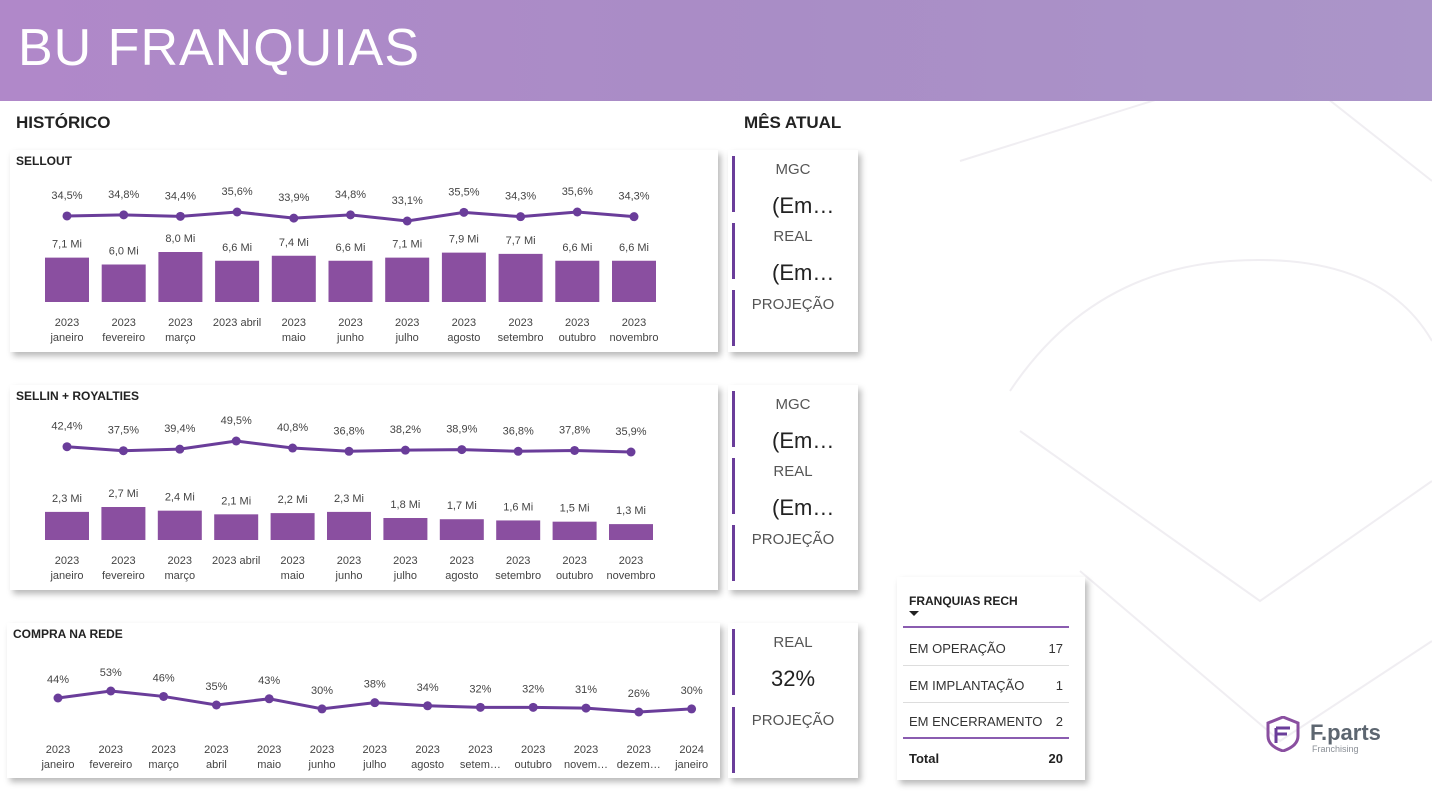 The image size is (1432, 798). I want to click on total-divider, so click(986, 738).